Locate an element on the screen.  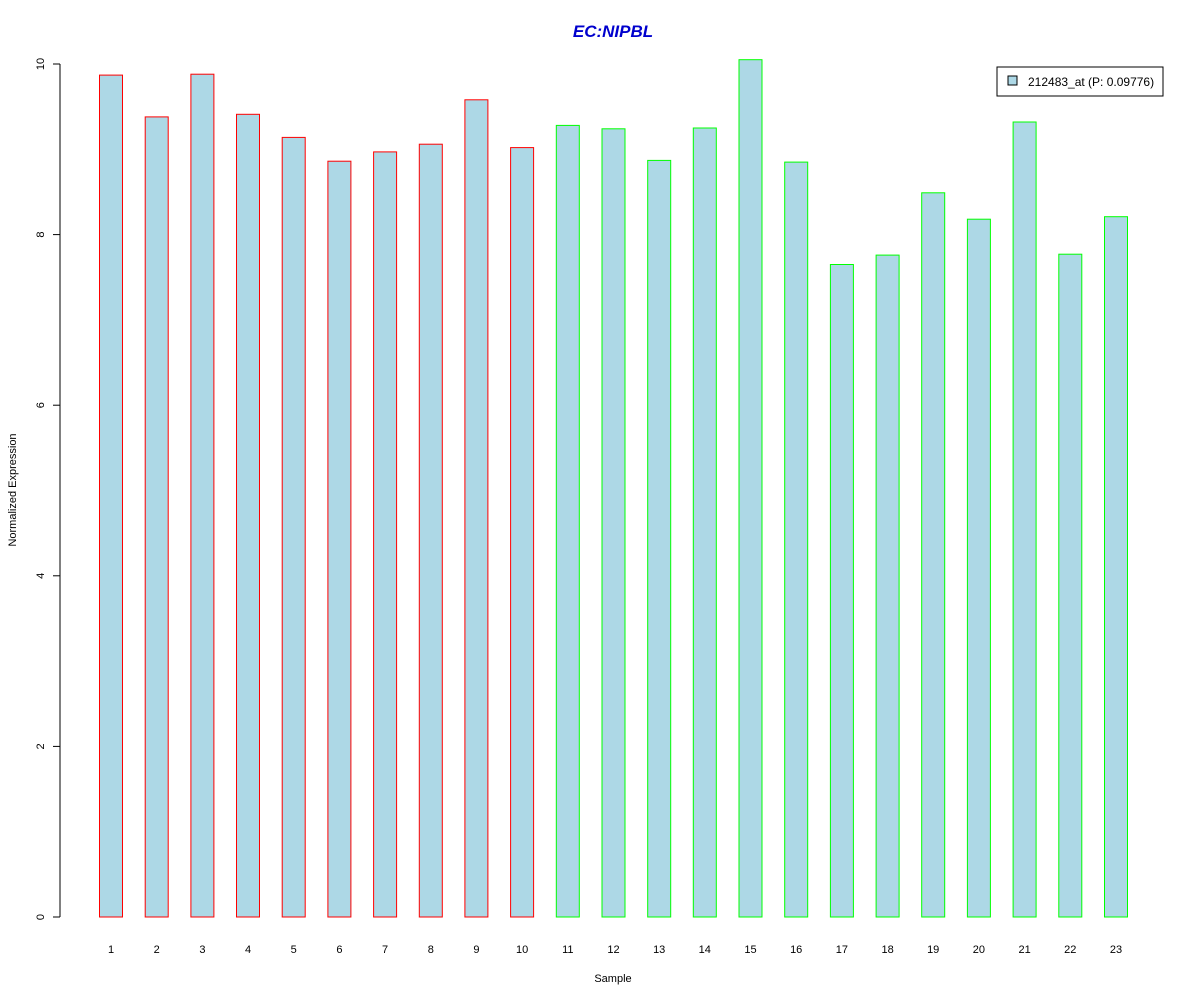
x-tick-label: 3 is located at coordinates (202, 950).